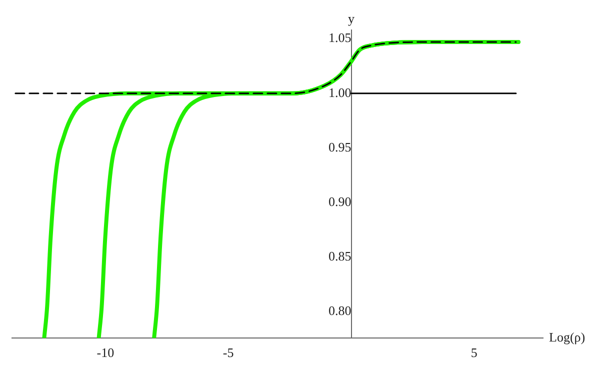 The height and width of the screenshot is (370, 599). Describe the element at coordinates (340, 256) in the screenshot. I see `y-tick-label: 0.85` at that location.